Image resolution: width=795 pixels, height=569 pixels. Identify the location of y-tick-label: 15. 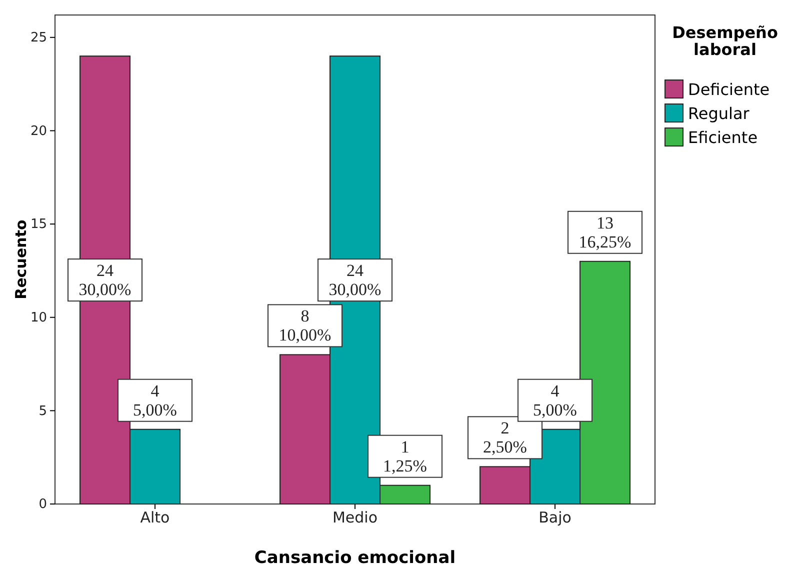
(38, 224).